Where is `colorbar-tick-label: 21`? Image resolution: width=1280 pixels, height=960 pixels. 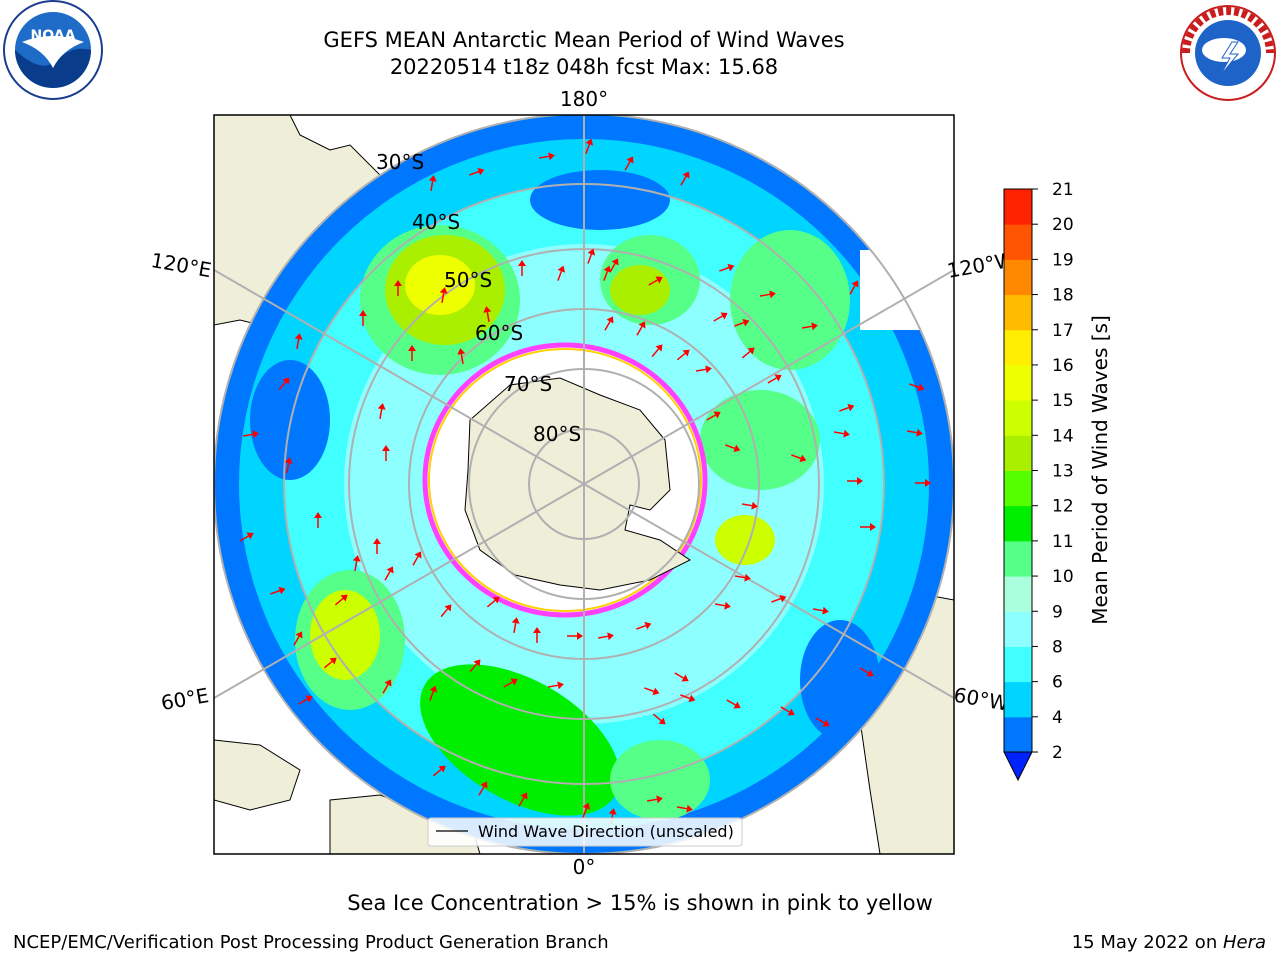
colorbar-tick-label: 21 is located at coordinates (1063, 190).